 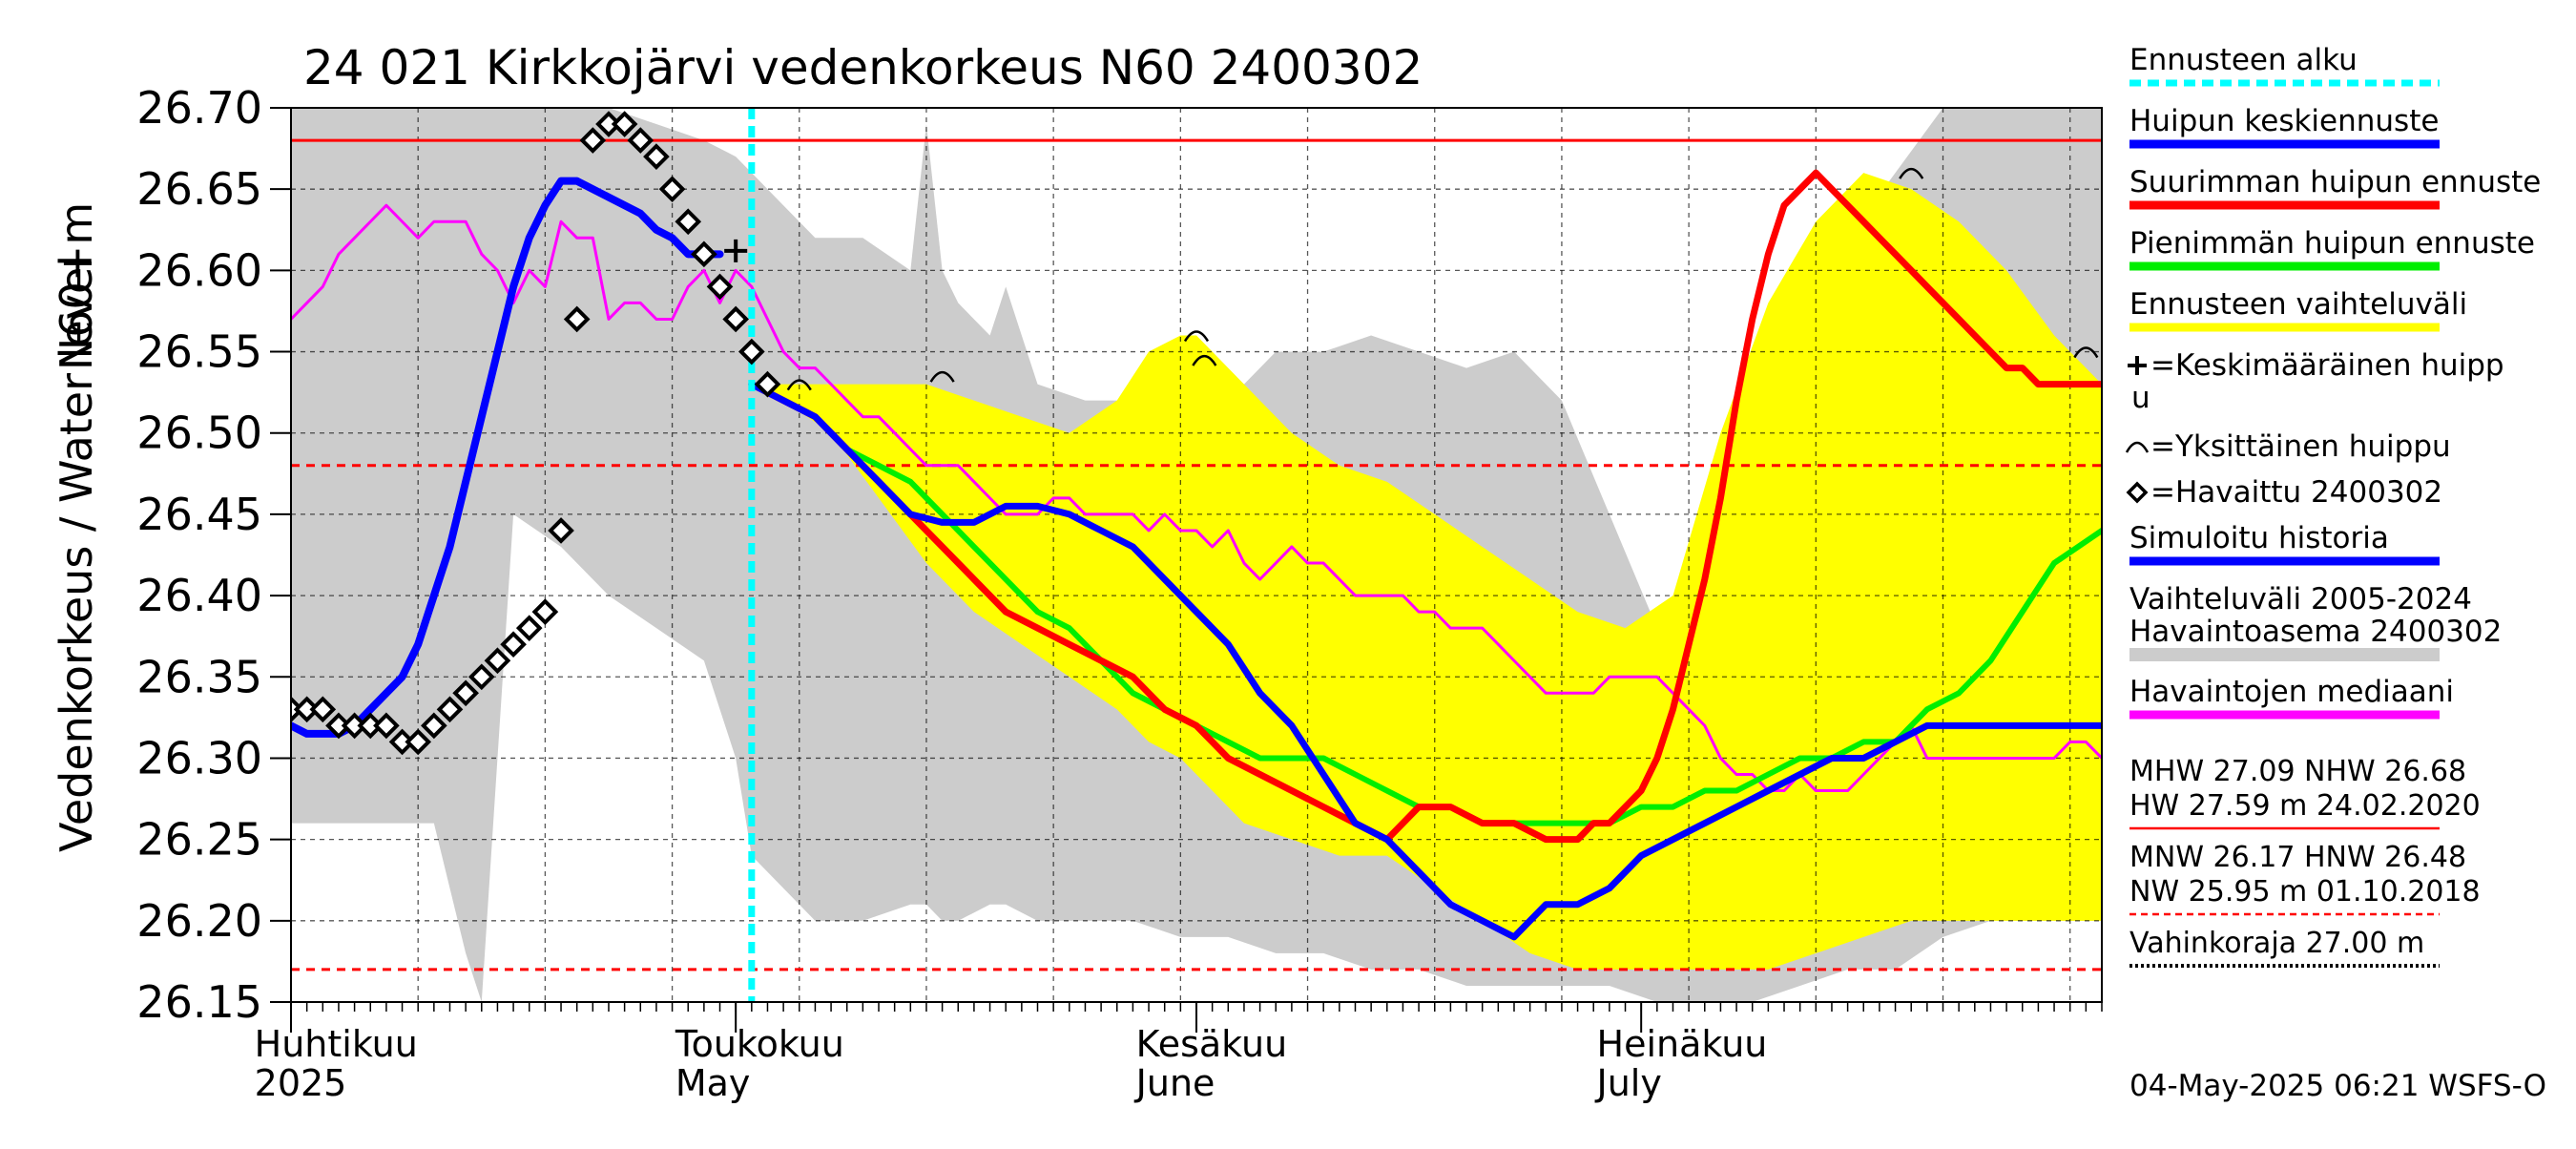 What do you see at coordinates (2243, 60) in the screenshot?
I see `legend-label: Ennusteen alku` at bounding box center [2243, 60].